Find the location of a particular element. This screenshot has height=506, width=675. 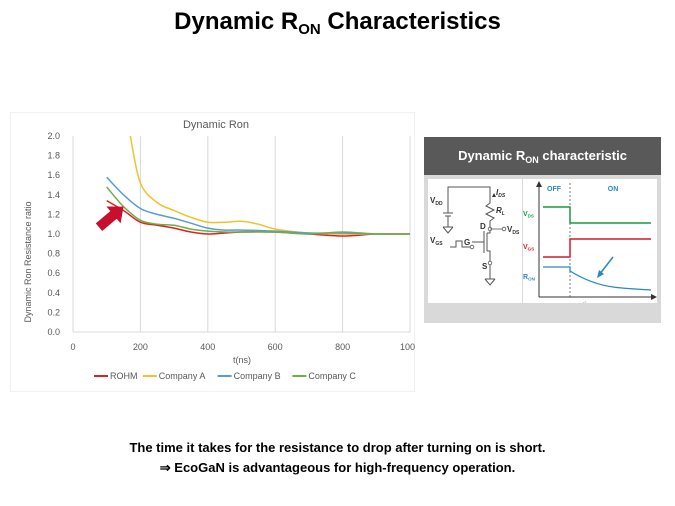

x-tick-label: 0 is located at coordinates (72, 347).